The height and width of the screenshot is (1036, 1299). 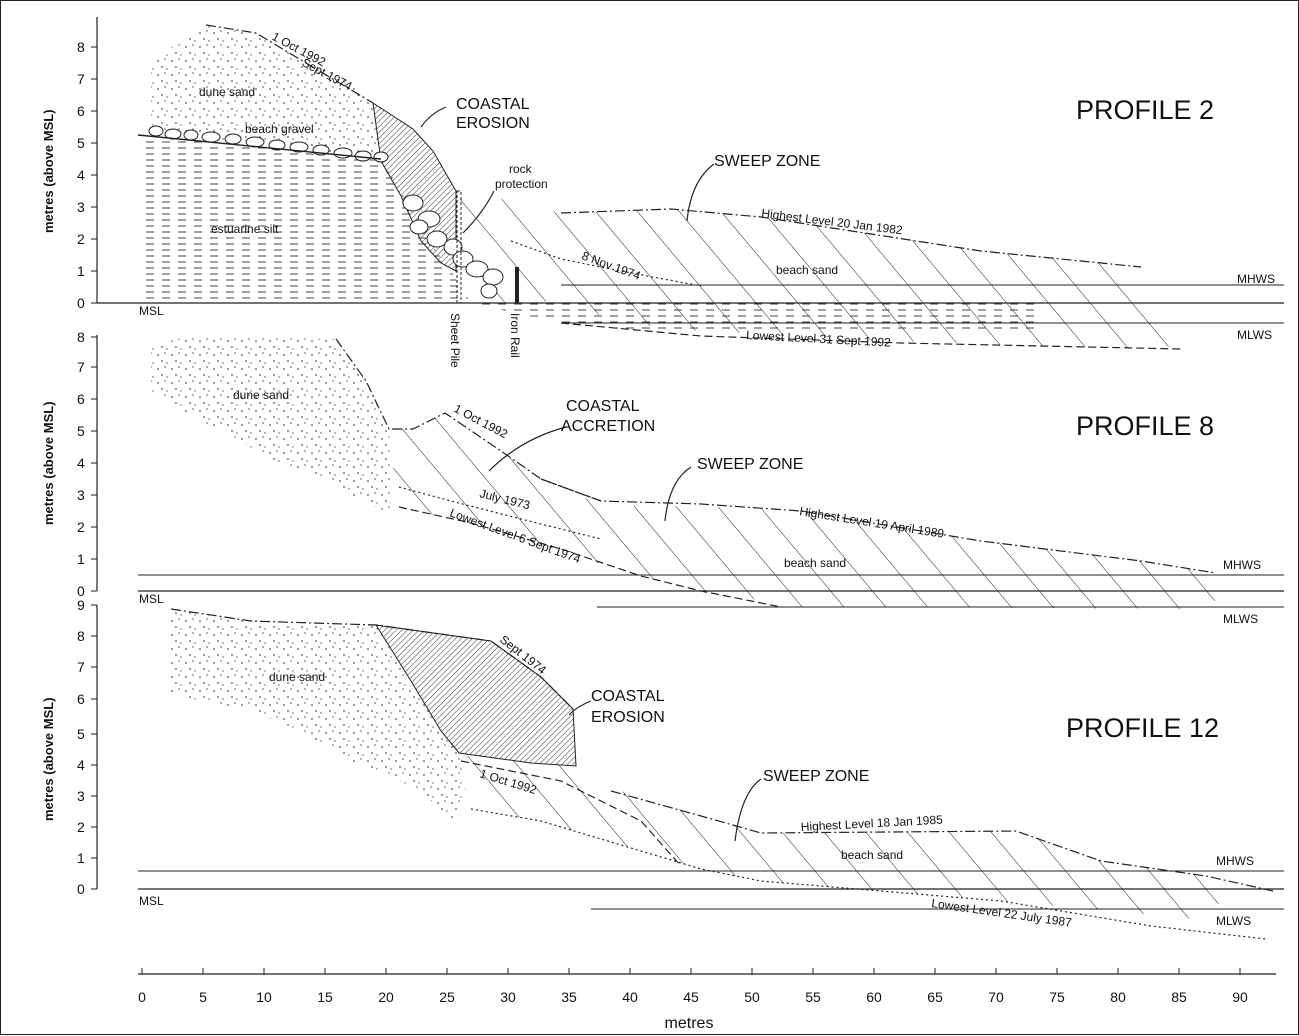 What do you see at coordinates (752, 997) in the screenshot?
I see `x-tick: 50` at bounding box center [752, 997].